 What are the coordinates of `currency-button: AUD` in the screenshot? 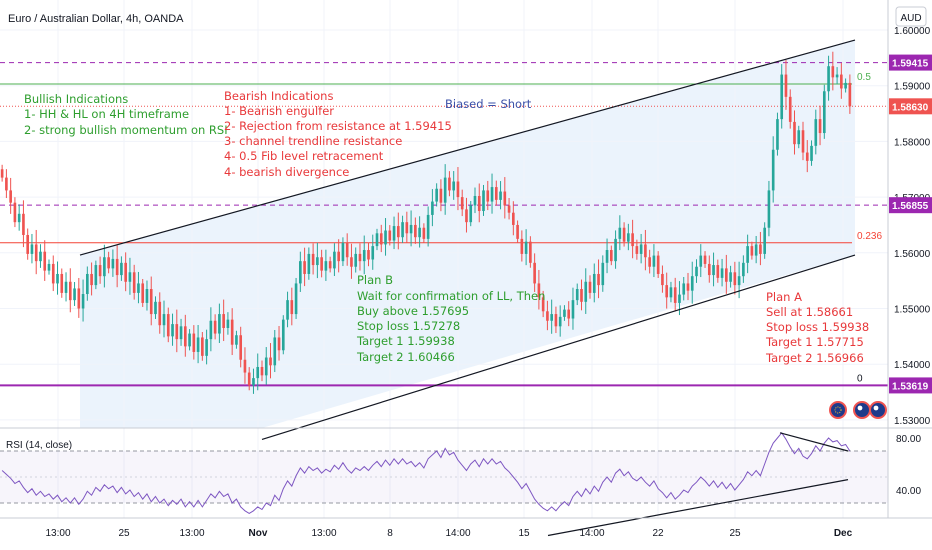 It's located at (911, 16).